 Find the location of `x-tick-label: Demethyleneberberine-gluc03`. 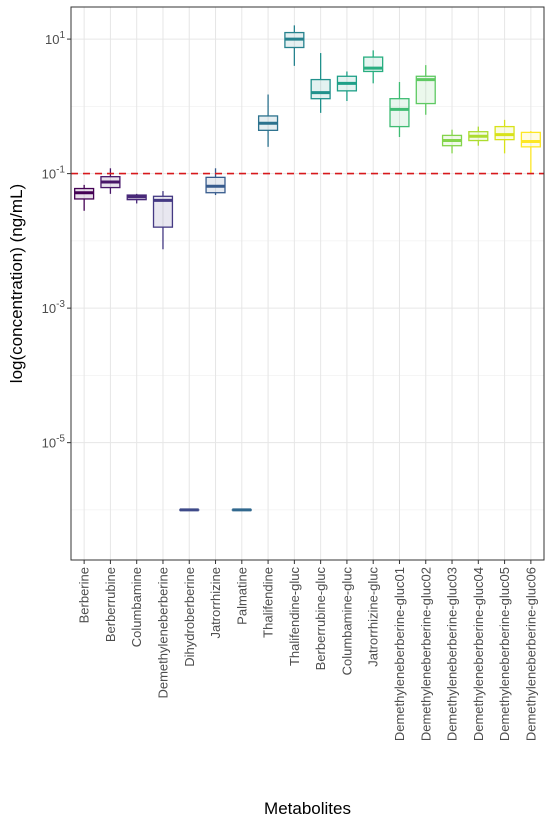

x-tick-label: Demethyleneberberine-gluc03 is located at coordinates (452, 654).